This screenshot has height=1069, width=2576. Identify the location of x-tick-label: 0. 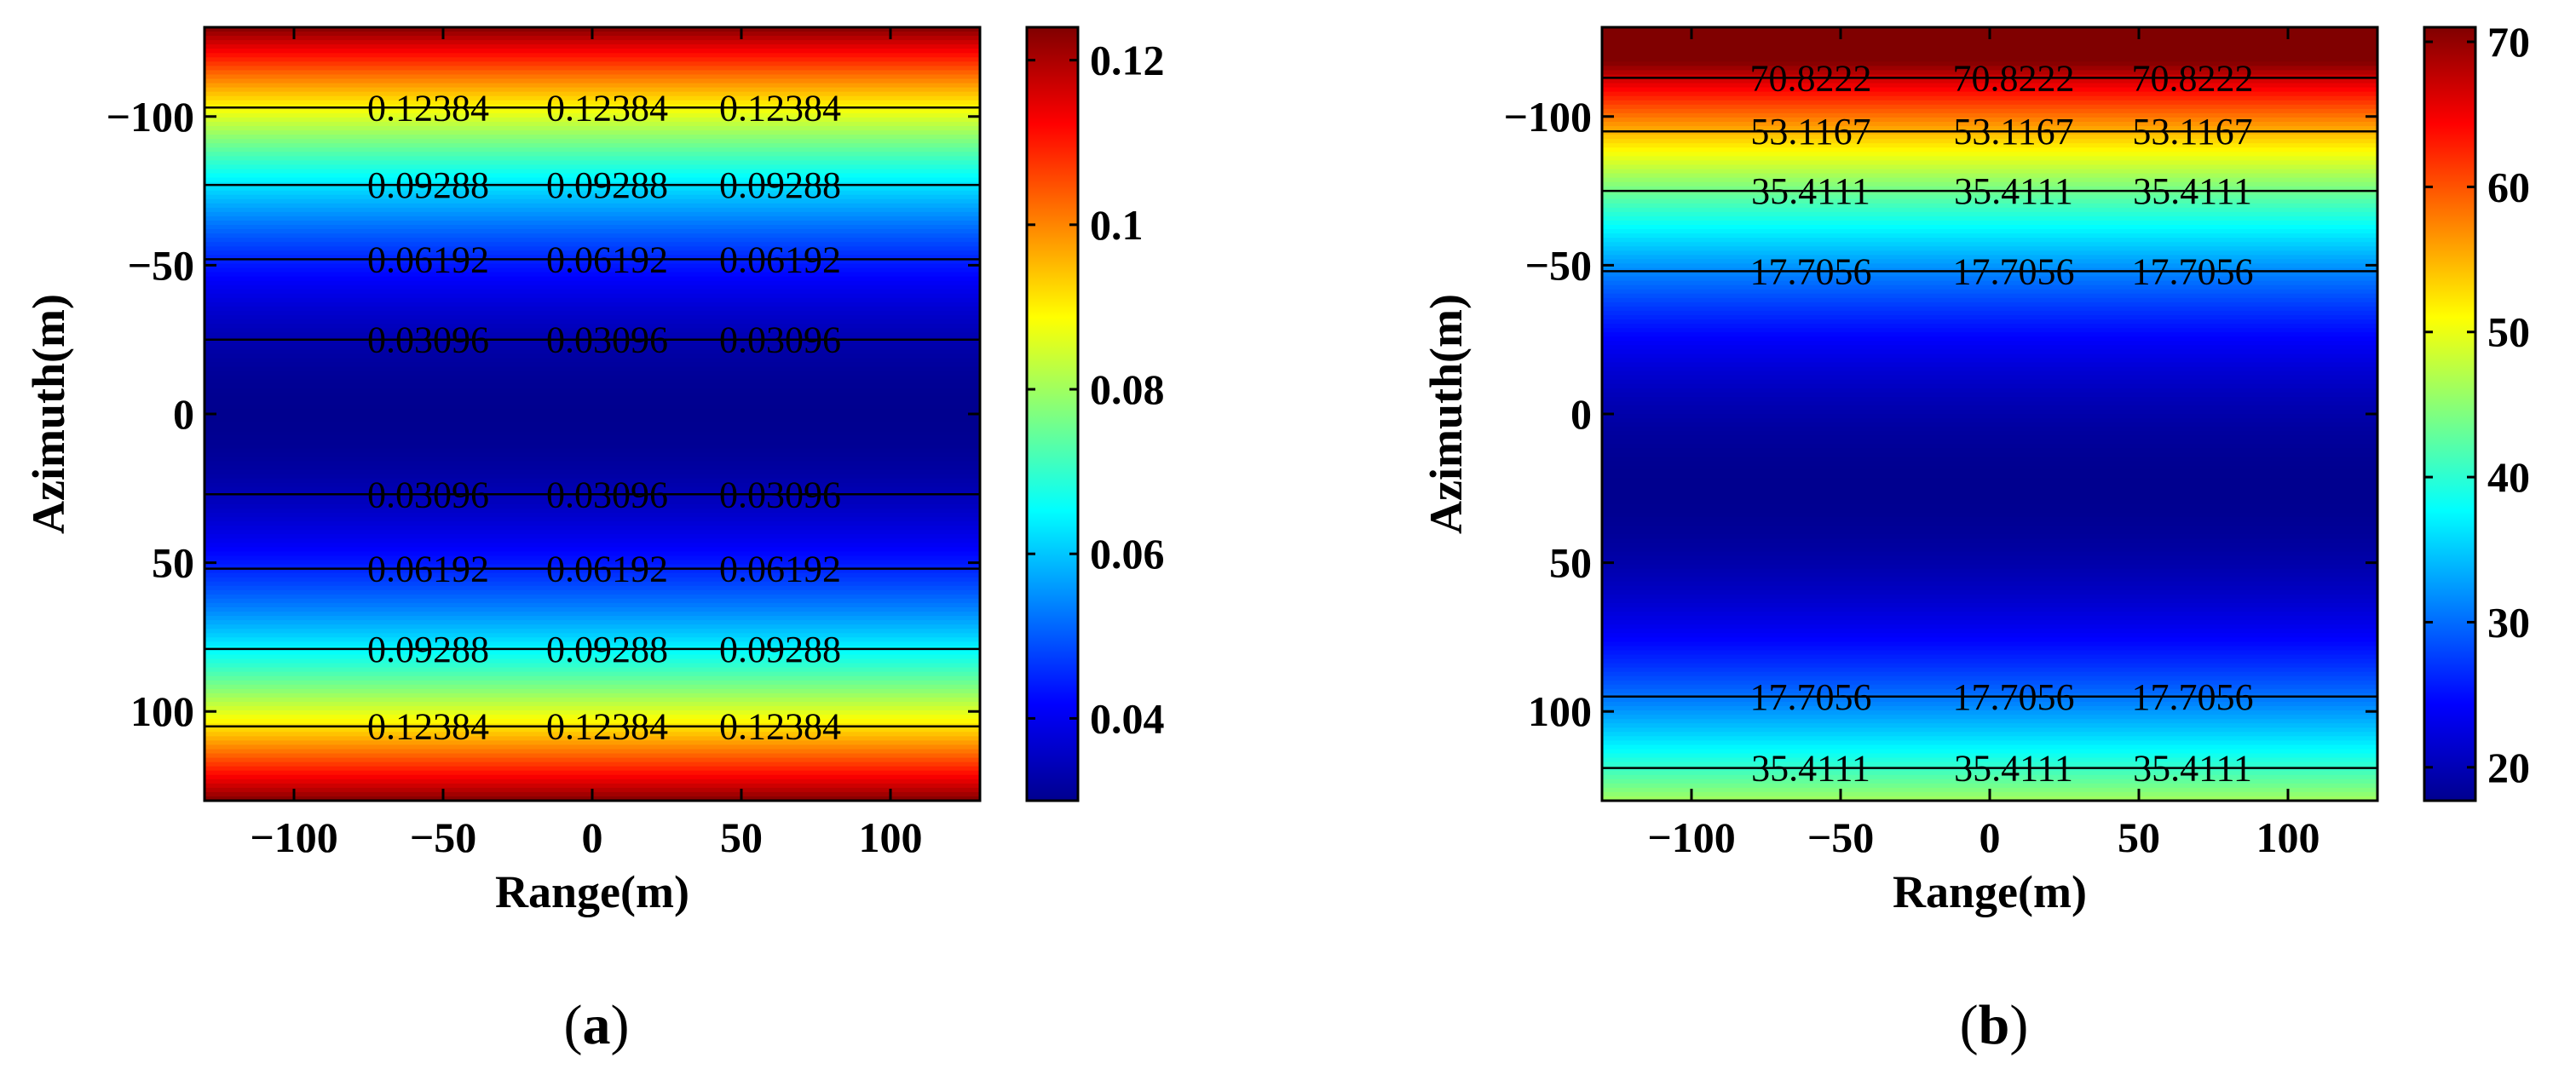
(1990, 837).